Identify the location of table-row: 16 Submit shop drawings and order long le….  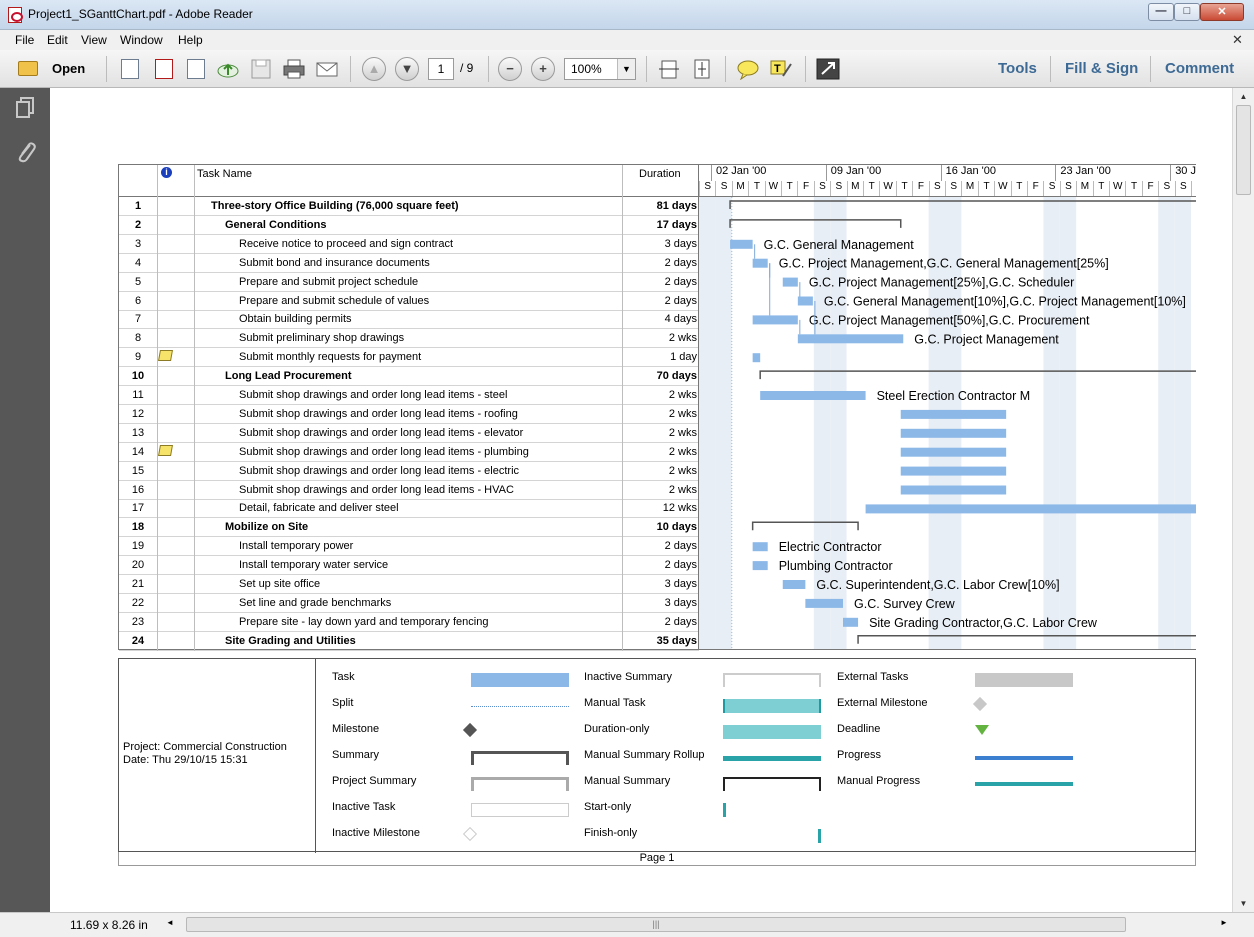
(409, 490).